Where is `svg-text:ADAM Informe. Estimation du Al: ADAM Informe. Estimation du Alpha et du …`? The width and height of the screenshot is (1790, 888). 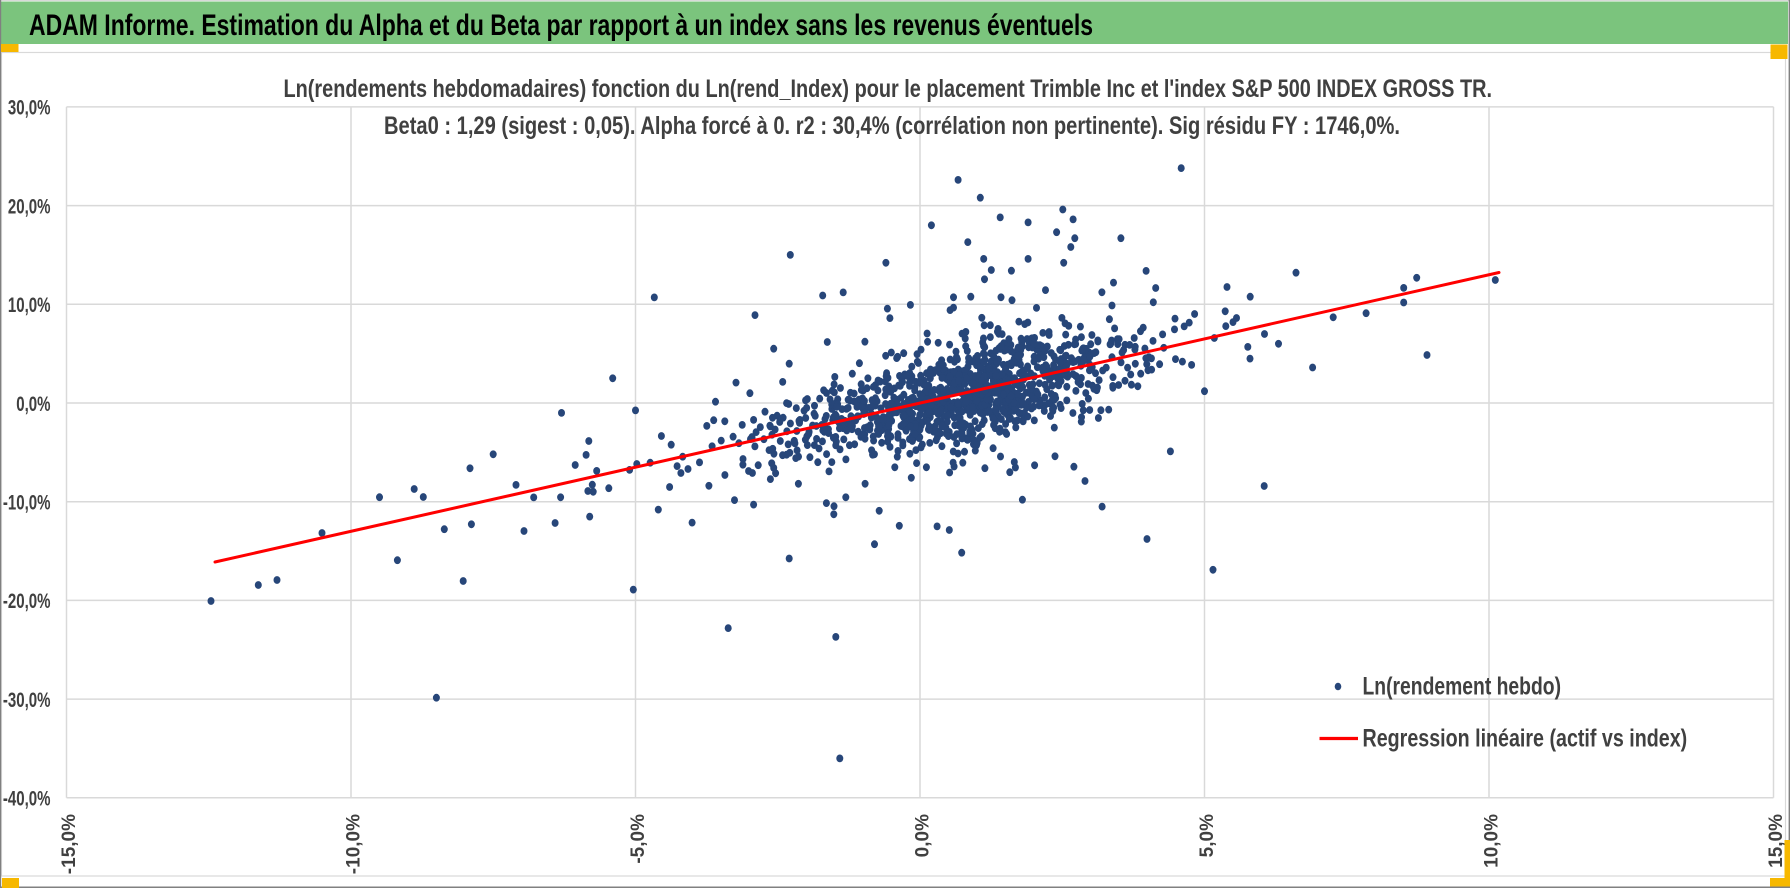 svg-text:ADAM Informe. Estimation du Al: ADAM Informe. Estimation du Alpha et du … is located at coordinates (561, 25).